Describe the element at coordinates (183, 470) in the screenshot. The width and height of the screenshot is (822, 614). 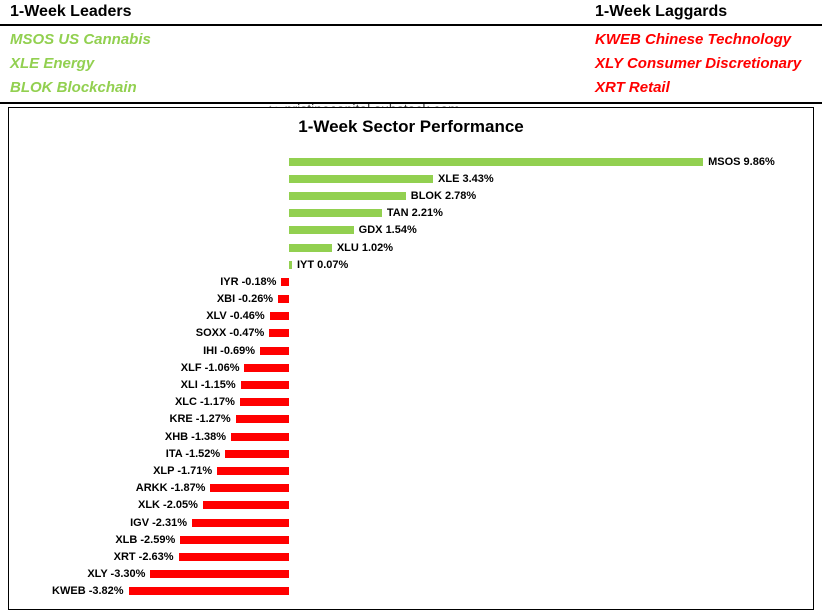
I see `bar-label: XLP -1.71%` at that location.